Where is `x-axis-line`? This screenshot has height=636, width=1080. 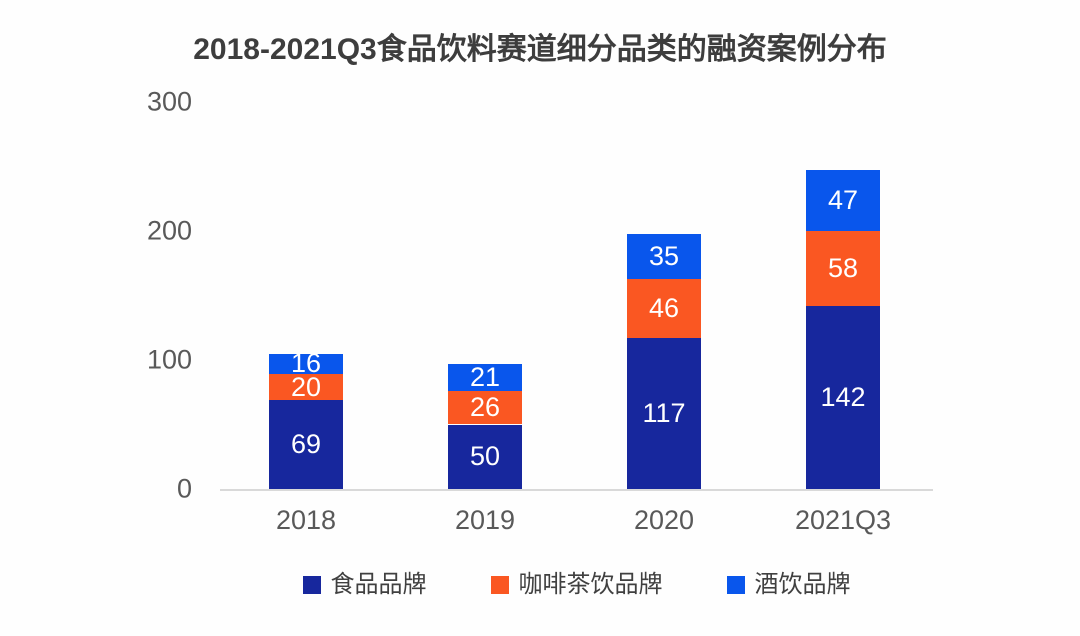
x-axis-line is located at coordinates (576, 490).